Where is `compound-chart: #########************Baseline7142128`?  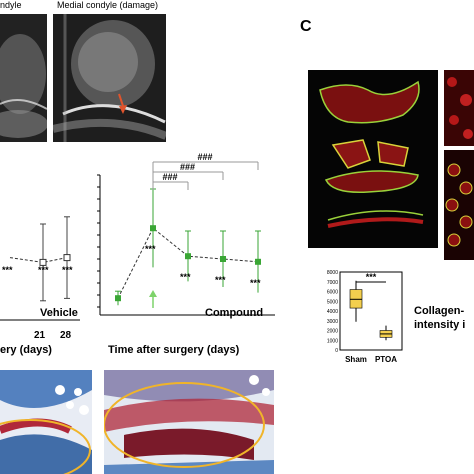
compound-chart: #########************Baseline7142128 is located at coordinates (186, 234).